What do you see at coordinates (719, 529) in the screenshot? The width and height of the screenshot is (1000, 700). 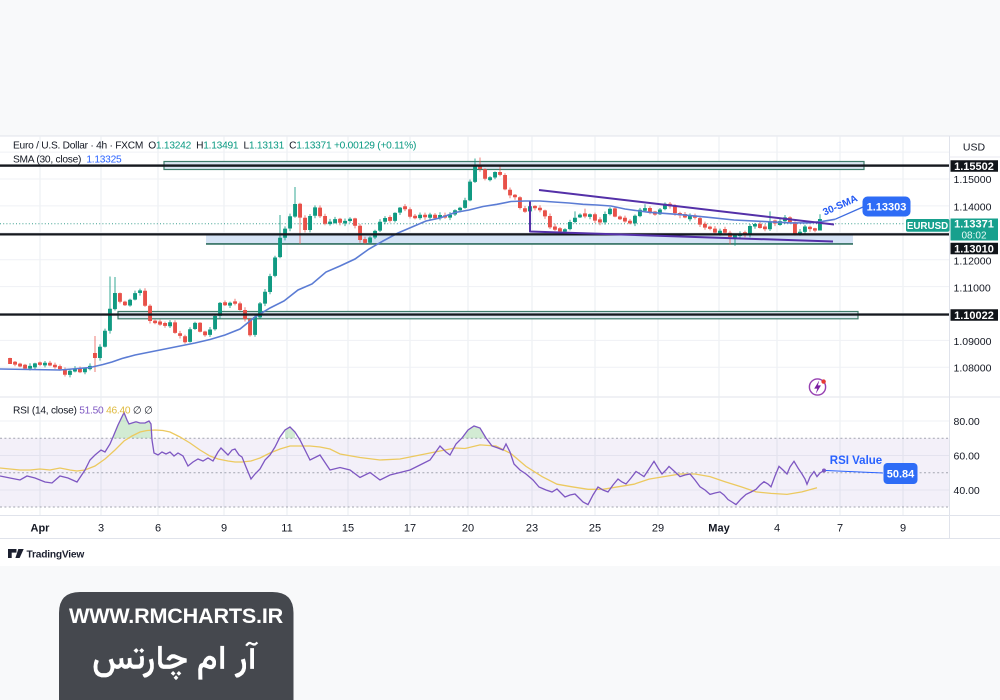 I see `svg-text: May` at bounding box center [719, 529].